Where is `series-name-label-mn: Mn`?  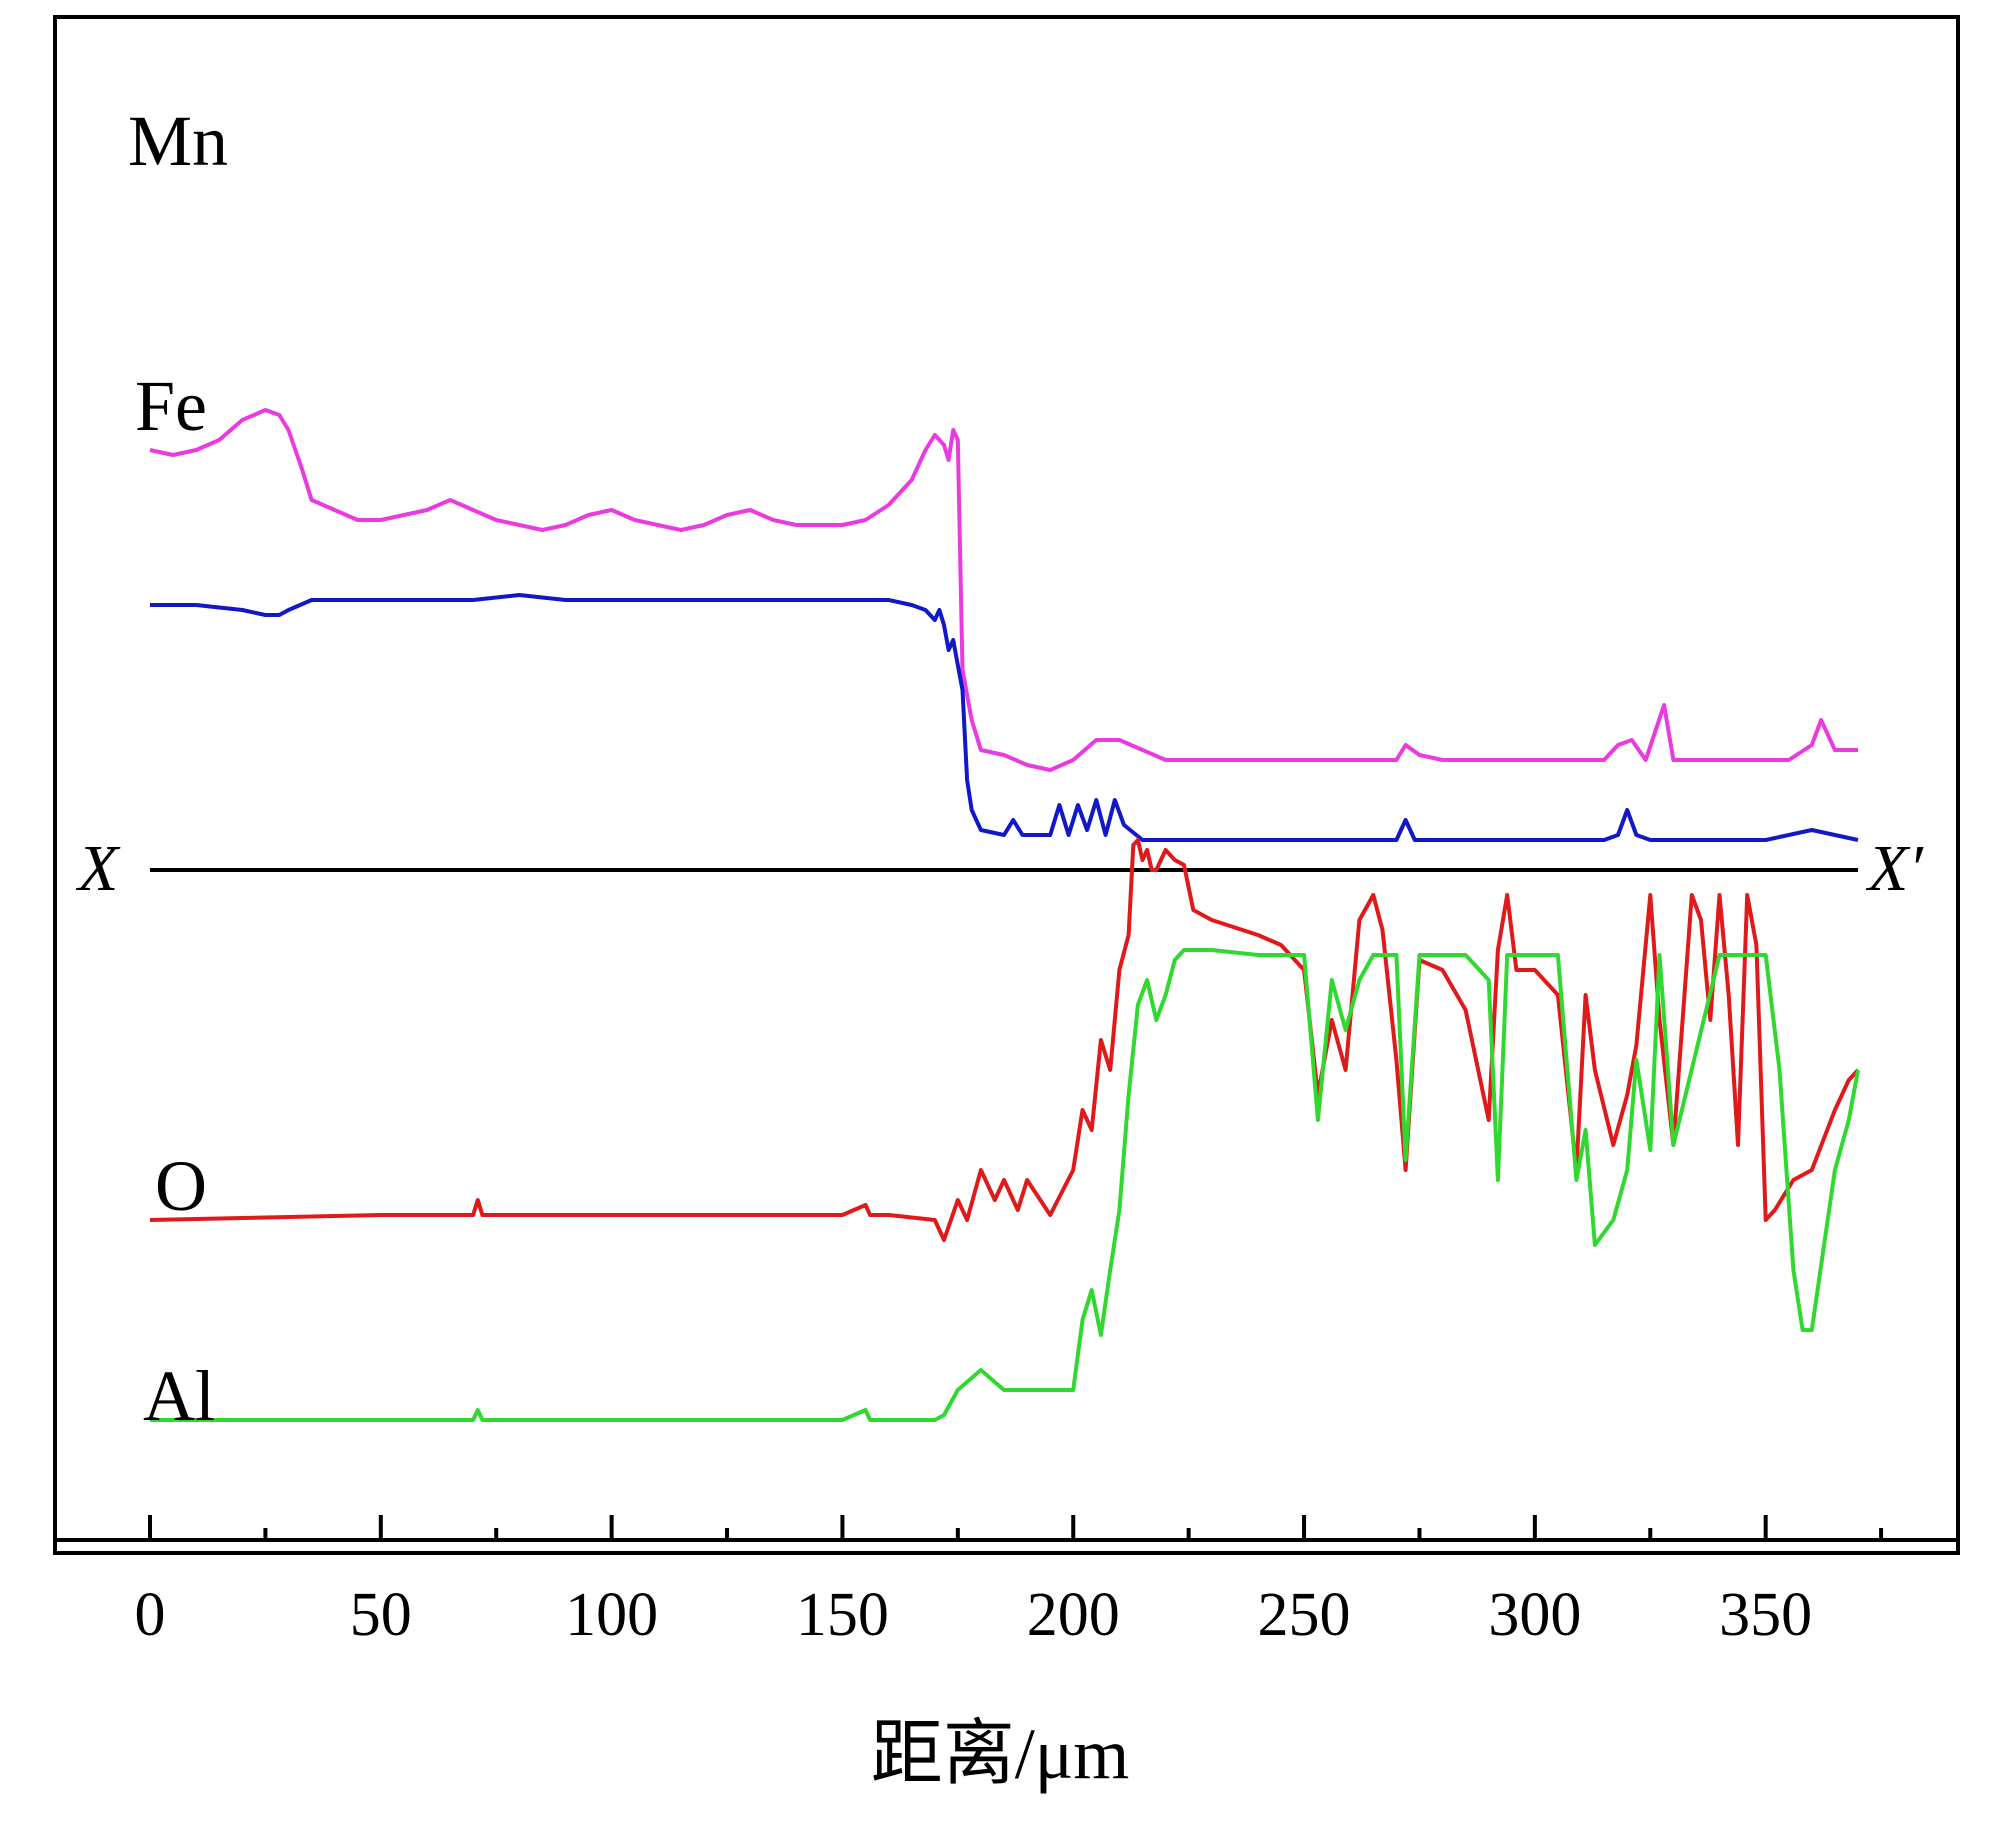
series-name-label-mn: Mn is located at coordinates (178, 141).